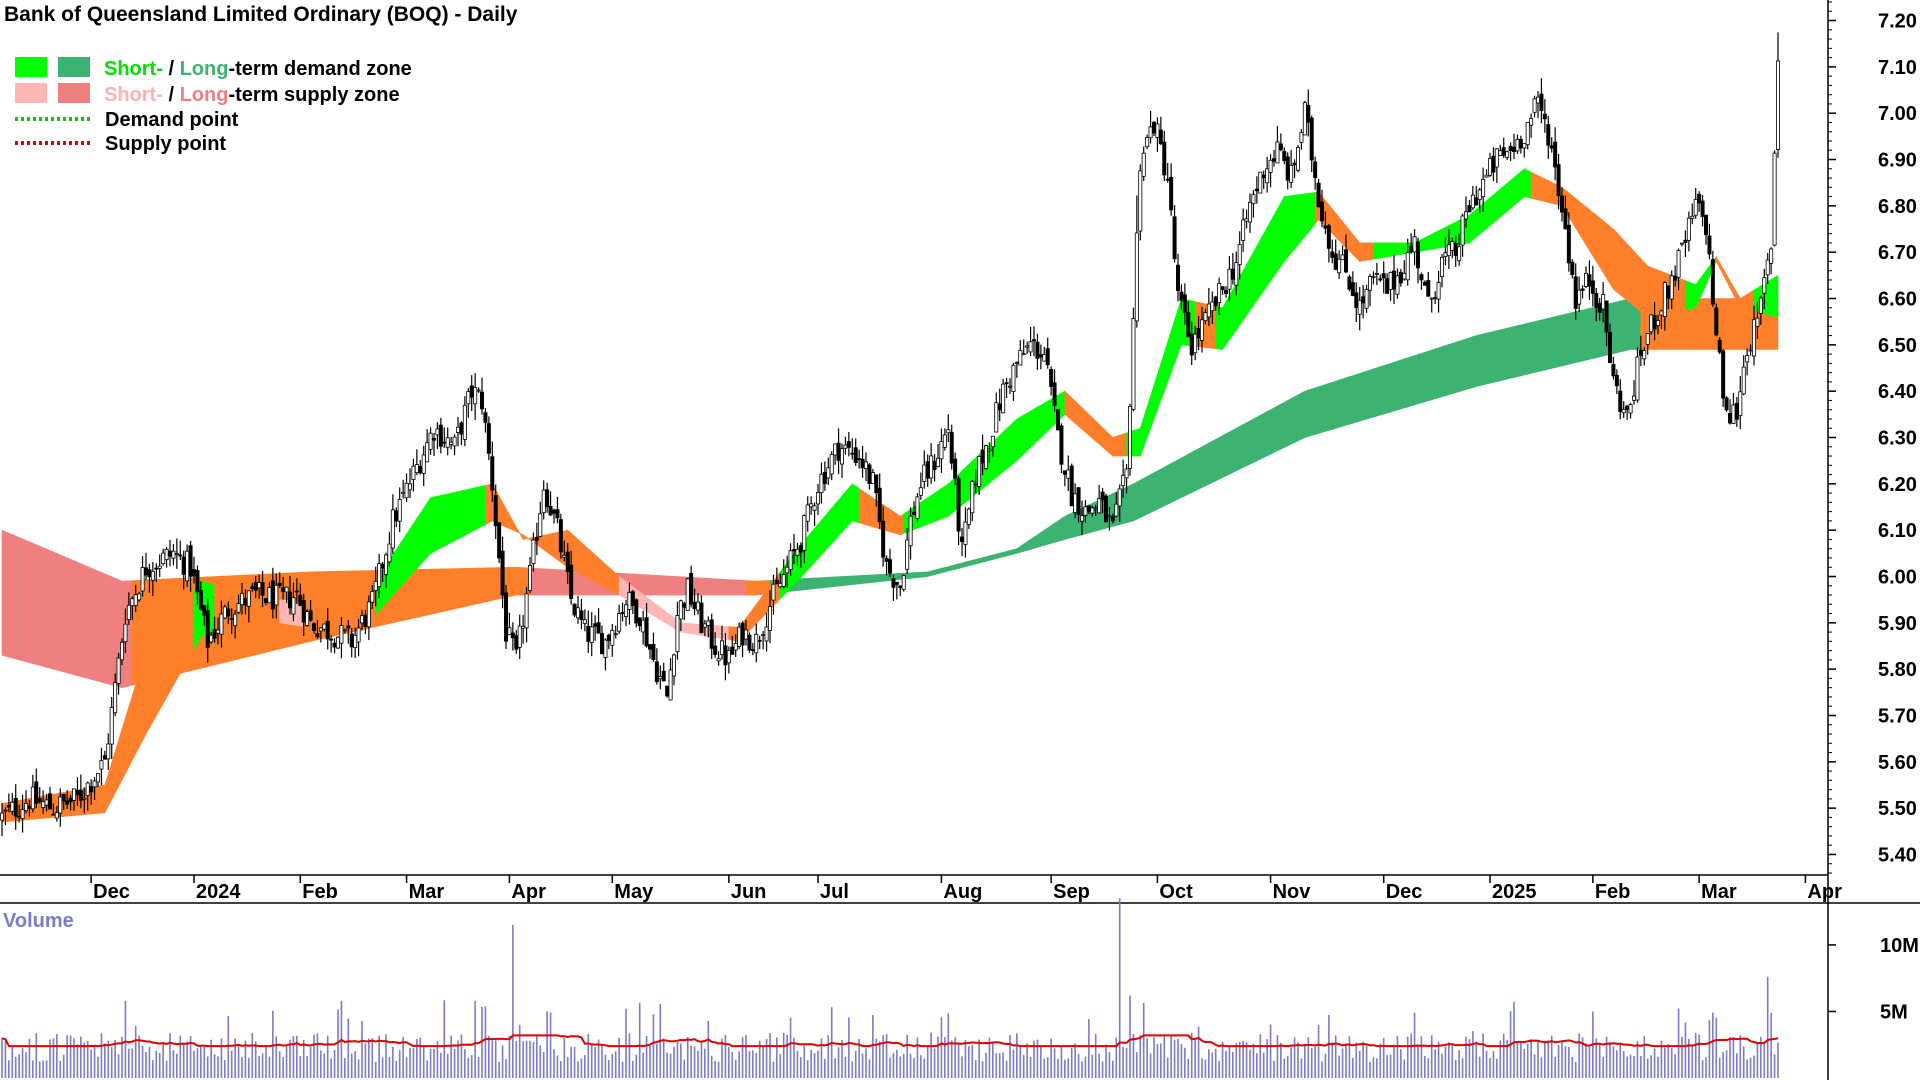  I want to click on price-tick-label: 6.10, so click(1897, 531).